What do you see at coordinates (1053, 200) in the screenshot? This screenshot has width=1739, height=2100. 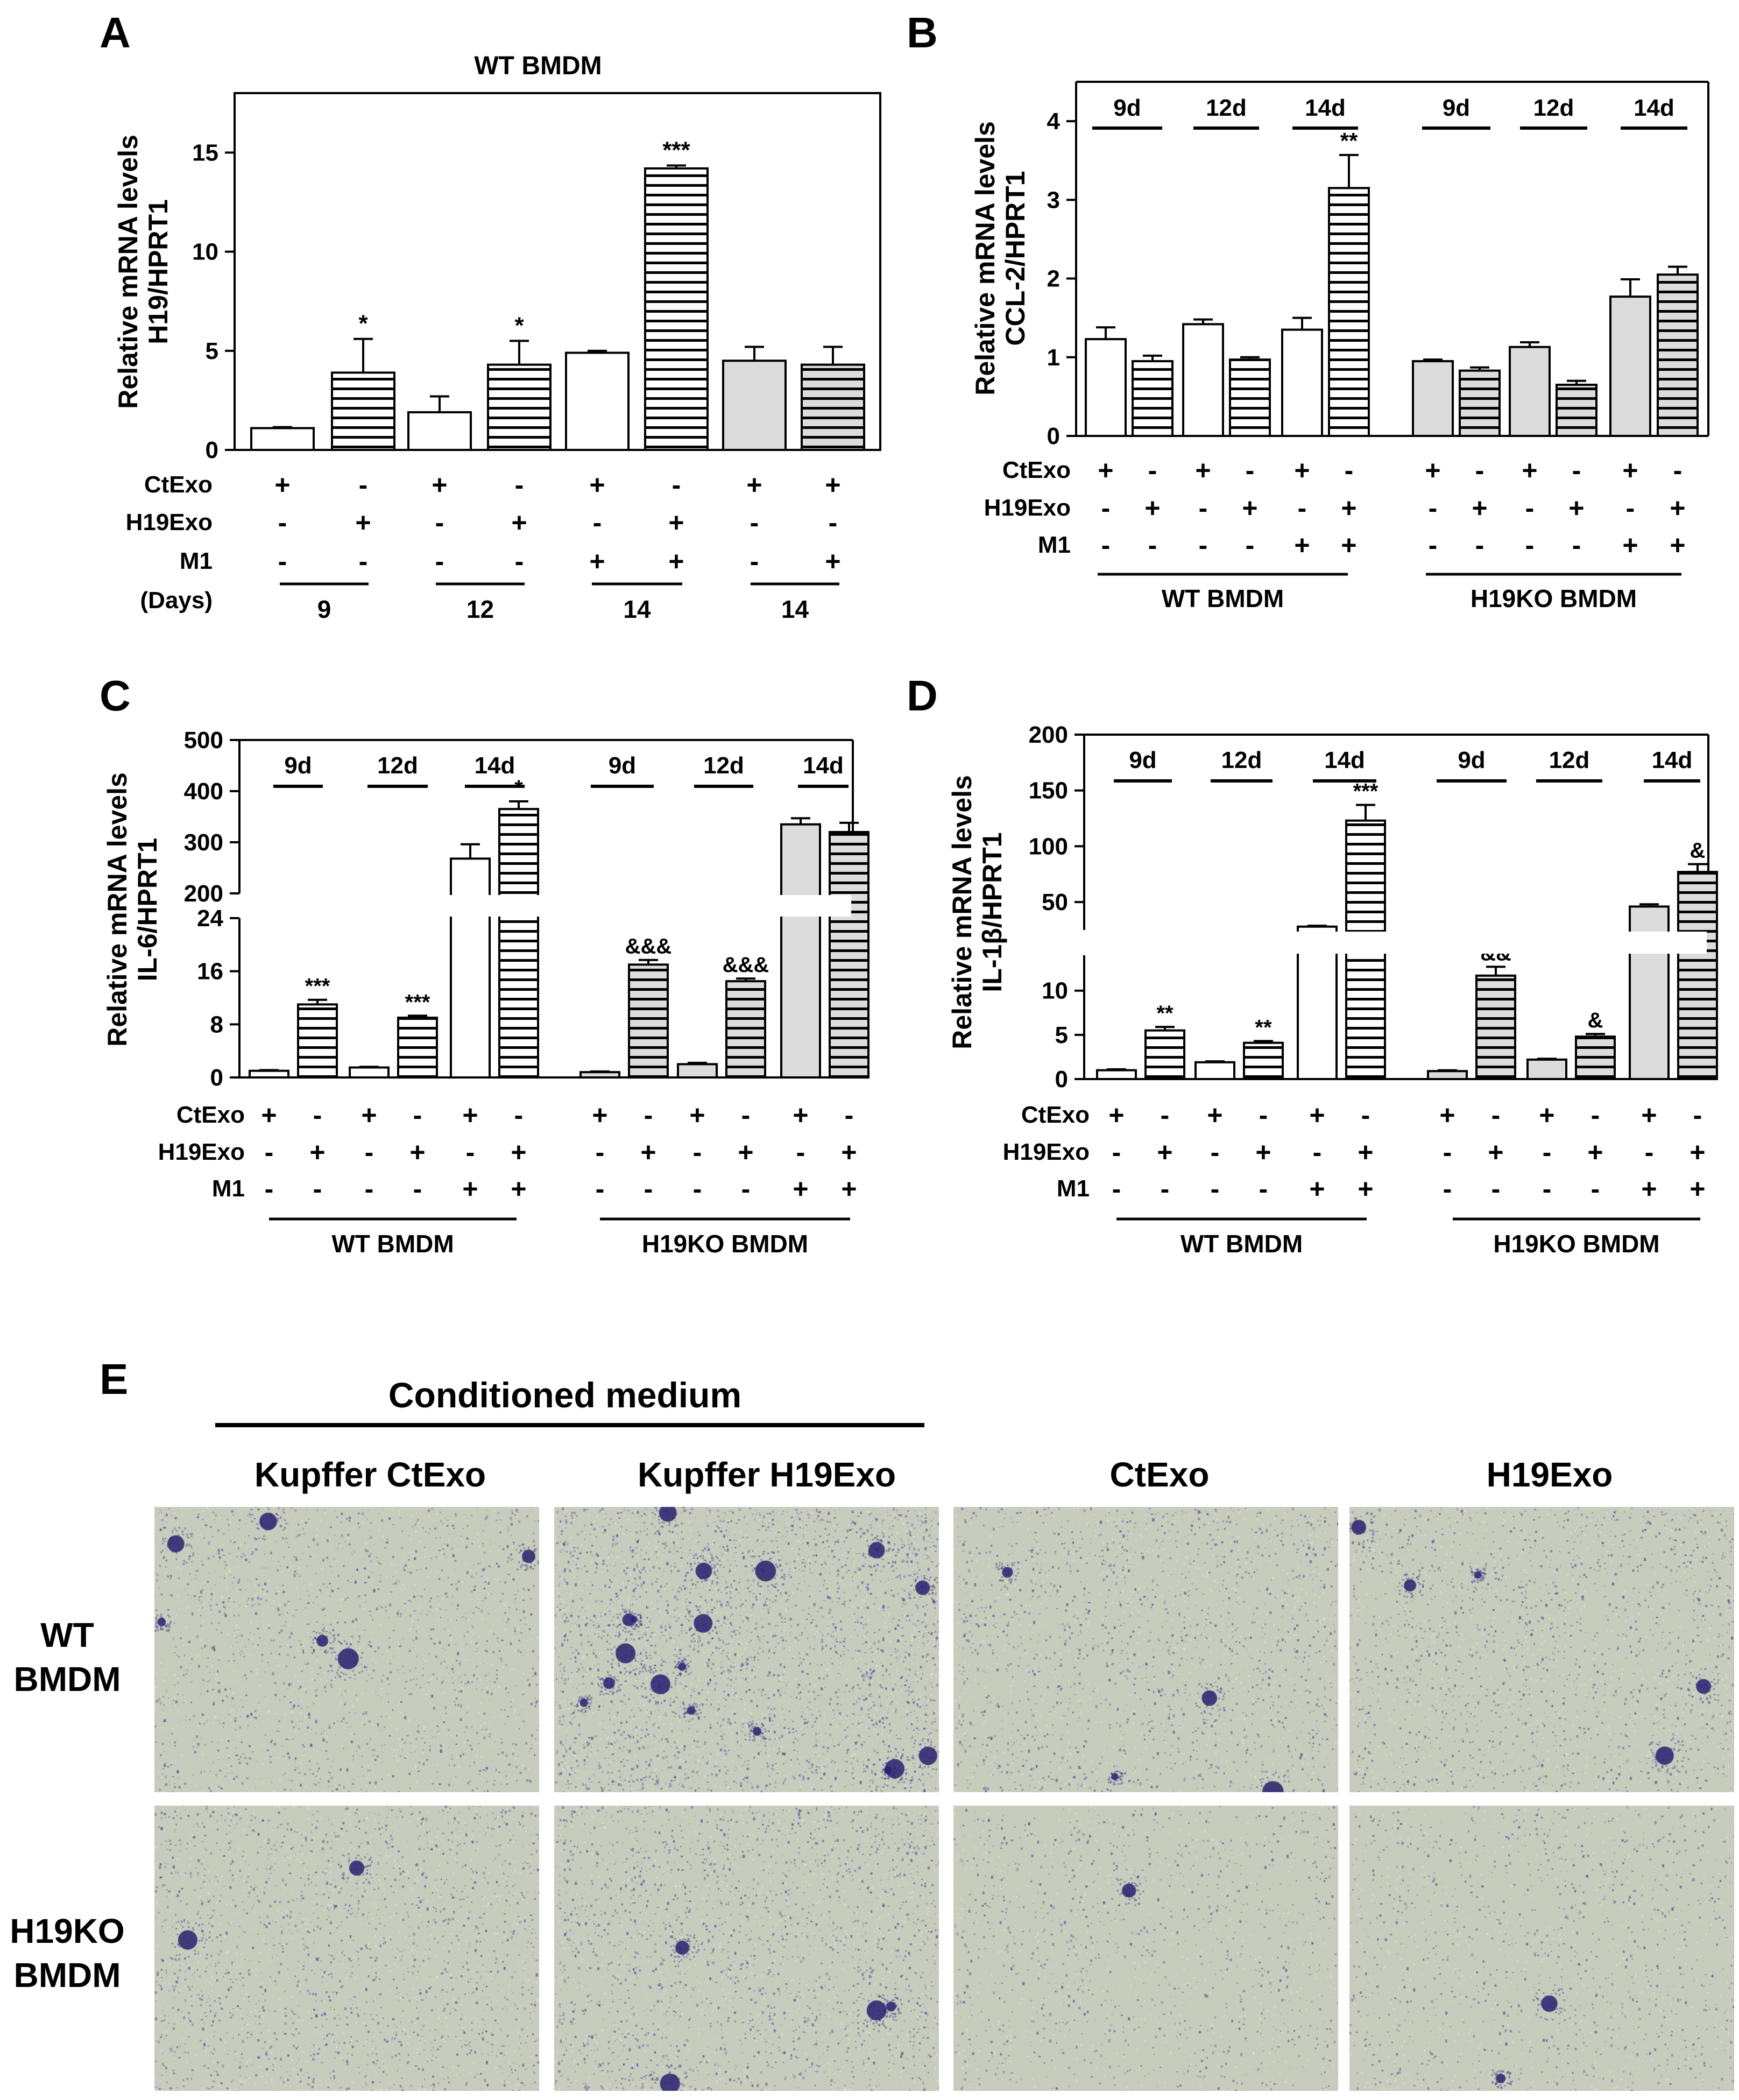 I see `y-tick-label: 3` at bounding box center [1053, 200].